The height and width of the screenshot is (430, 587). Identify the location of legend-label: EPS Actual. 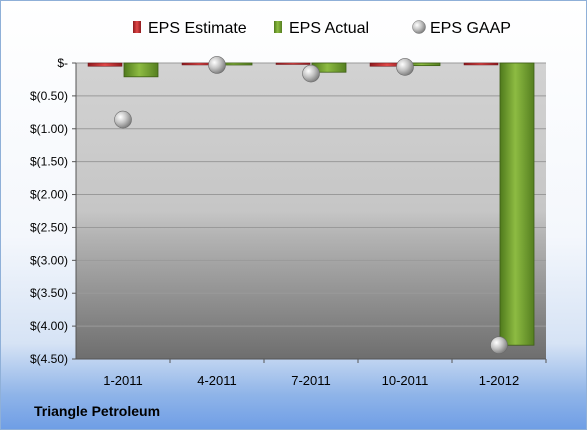
(329, 28).